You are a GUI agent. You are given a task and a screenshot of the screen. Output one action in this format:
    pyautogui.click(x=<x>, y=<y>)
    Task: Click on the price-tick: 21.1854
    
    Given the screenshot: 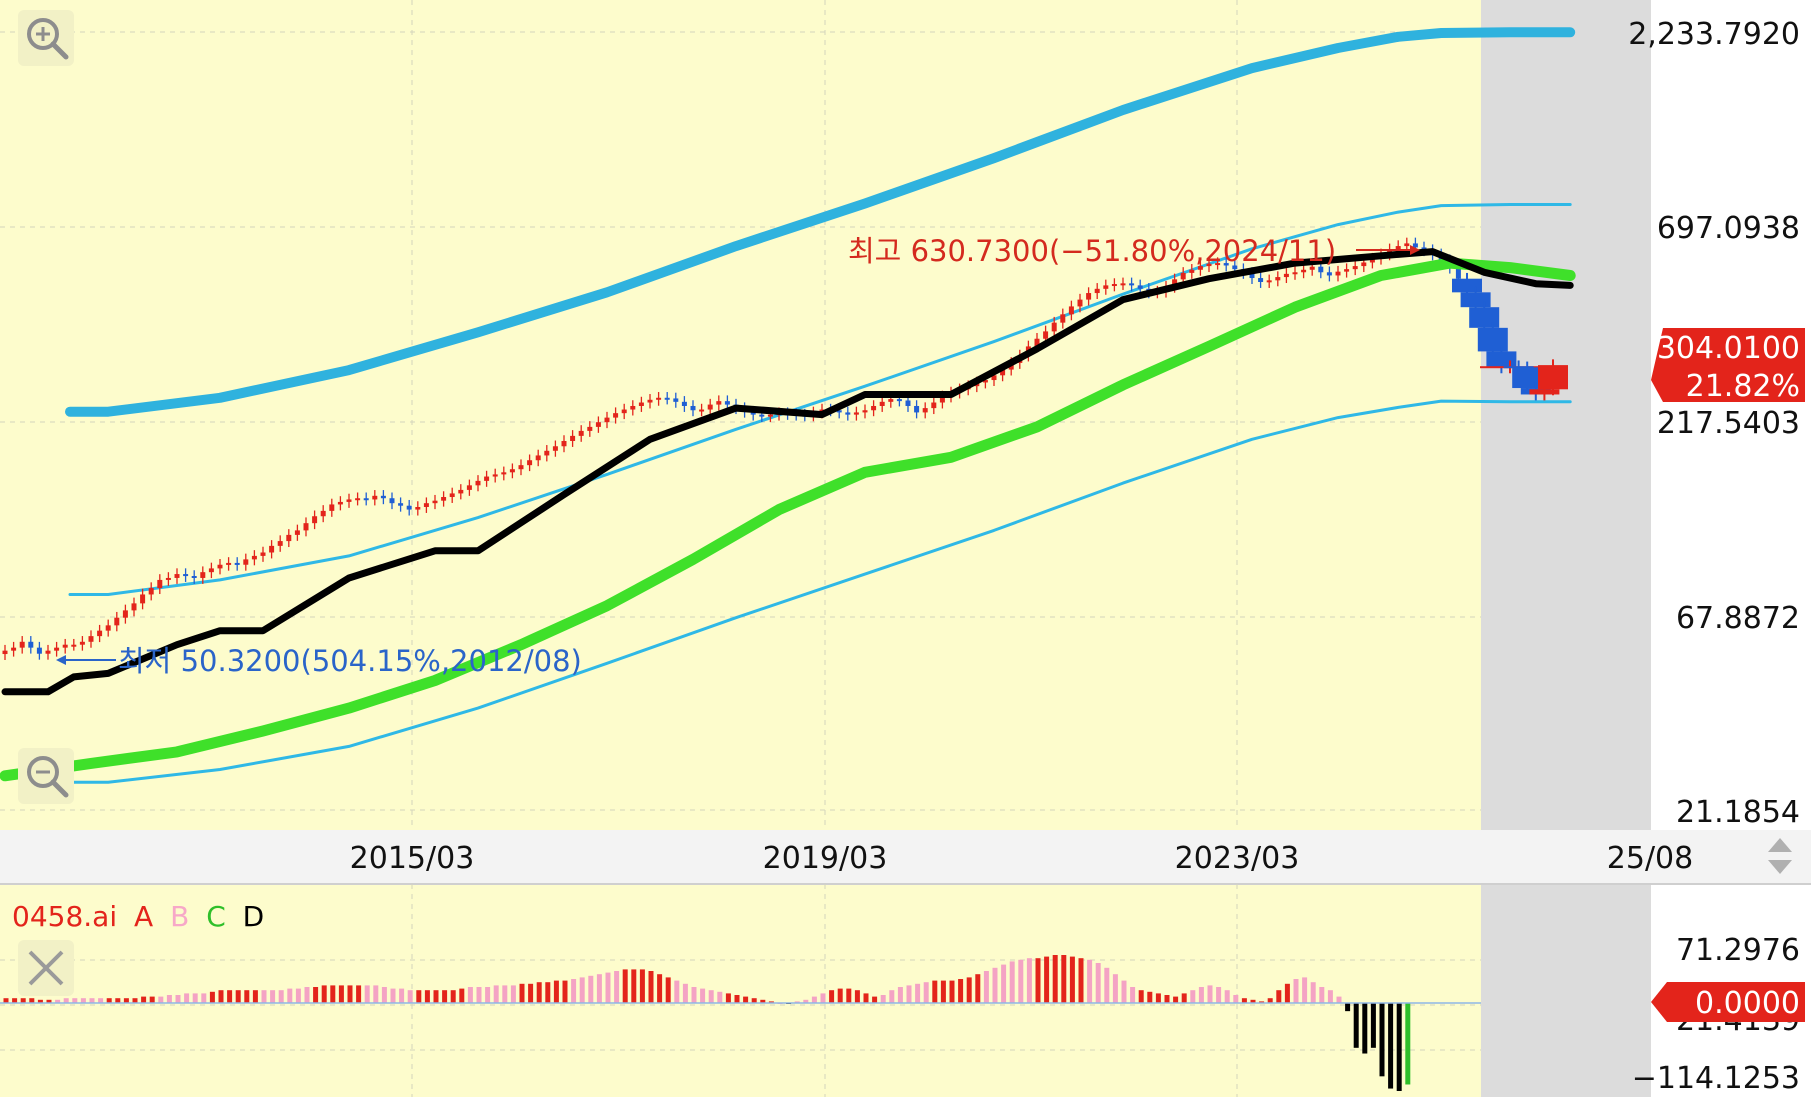 What is the action you would take?
    pyautogui.click(x=1738, y=812)
    